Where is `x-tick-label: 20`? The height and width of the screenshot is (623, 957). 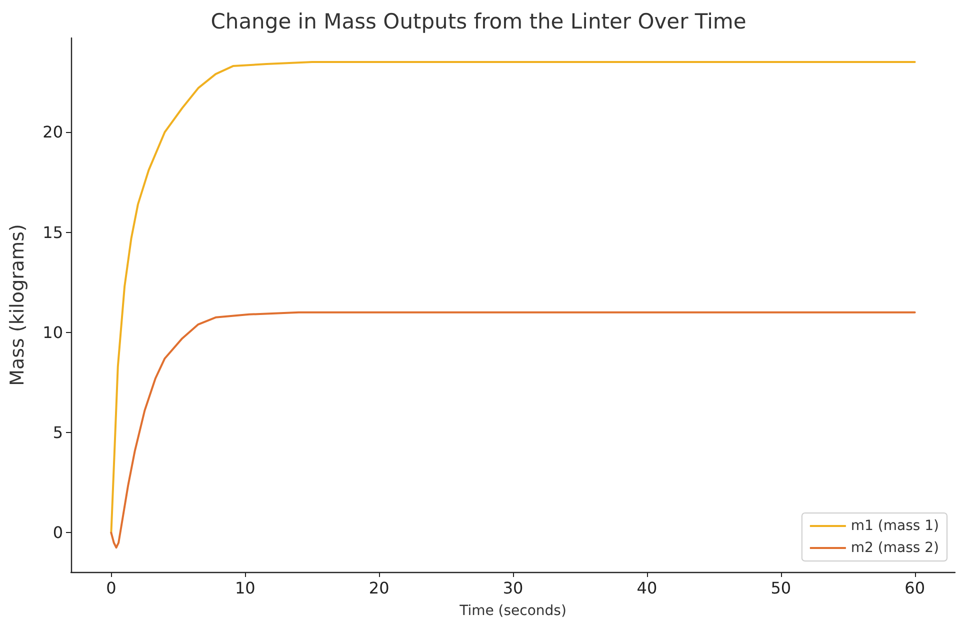 x-tick-label: 20 is located at coordinates (379, 588).